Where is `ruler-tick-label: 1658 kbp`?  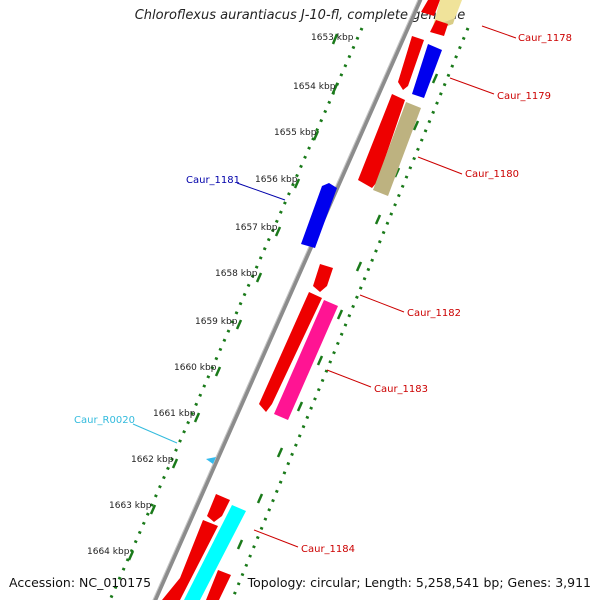 ruler-tick-label: 1658 kbp is located at coordinates (236, 274).